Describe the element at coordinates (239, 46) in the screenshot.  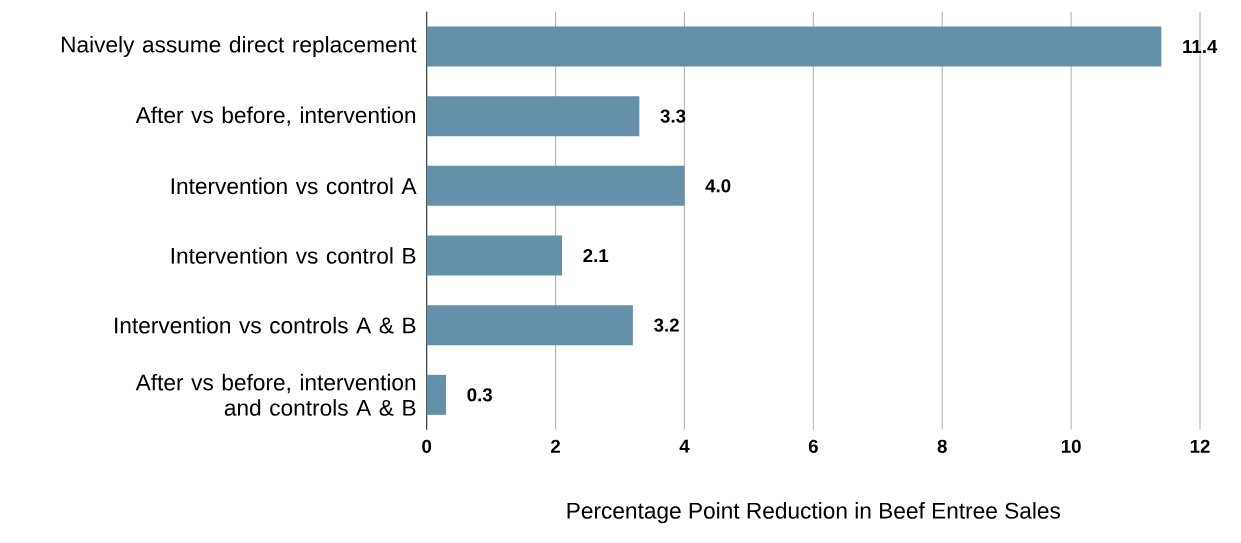
I see `y-tick-label: Naively assume direct replacement` at that location.